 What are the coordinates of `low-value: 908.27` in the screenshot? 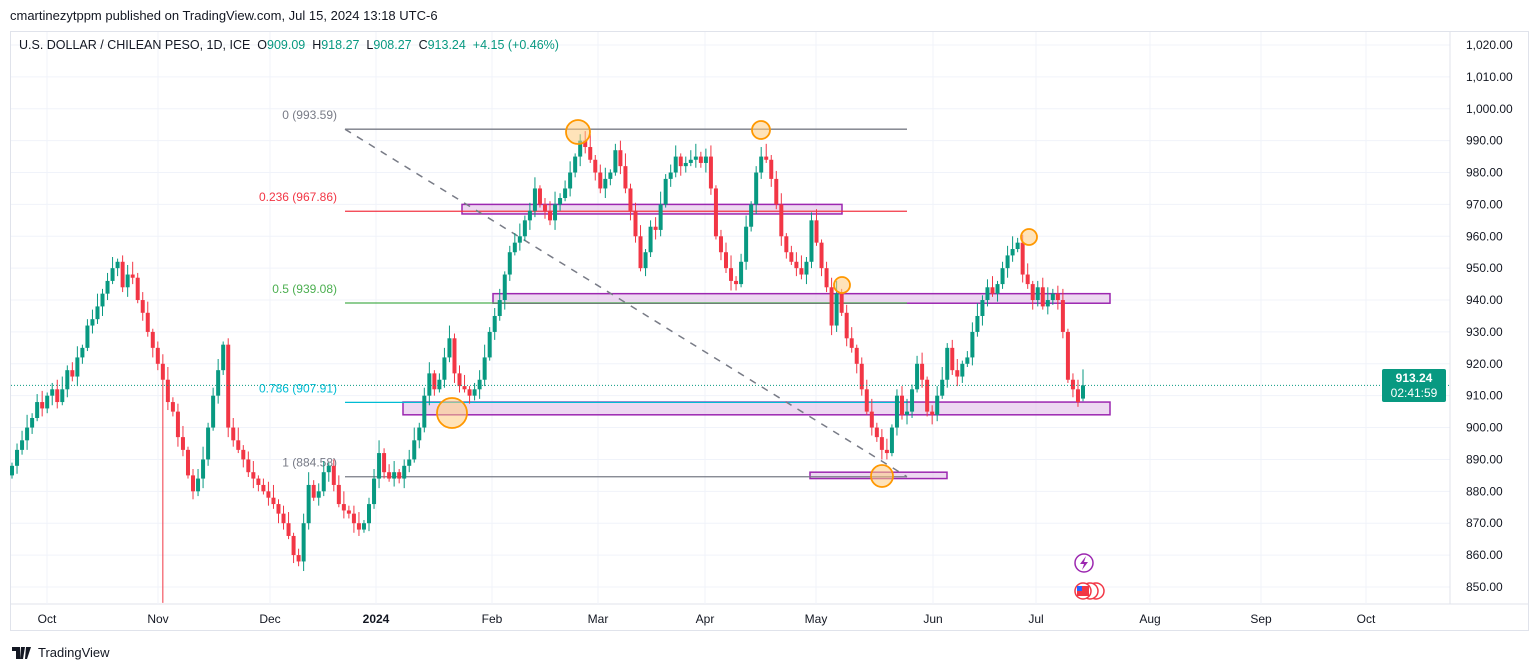 It's located at (392, 45).